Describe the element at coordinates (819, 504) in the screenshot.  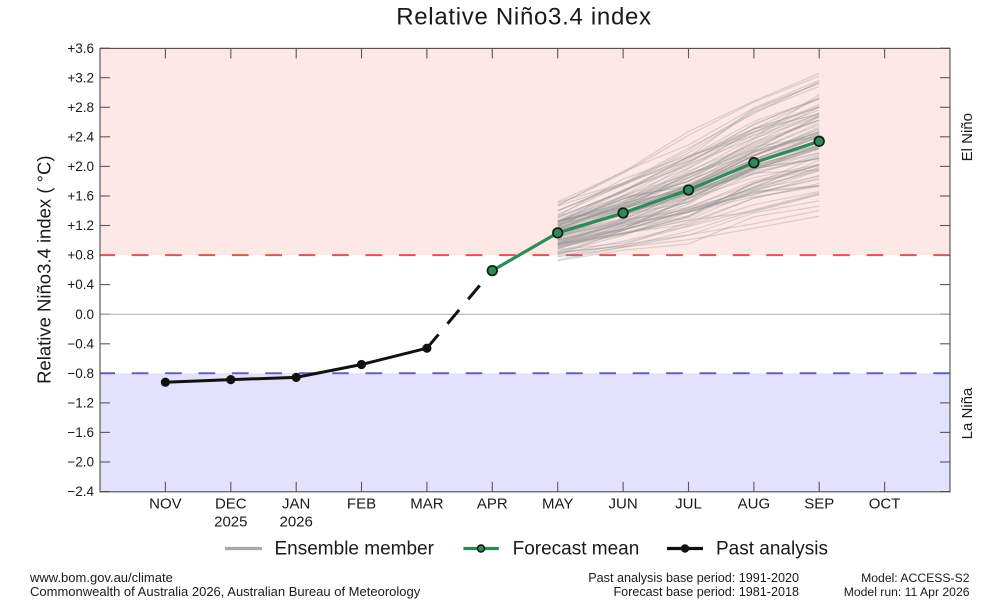
I see `svg-text: SEP` at that location.